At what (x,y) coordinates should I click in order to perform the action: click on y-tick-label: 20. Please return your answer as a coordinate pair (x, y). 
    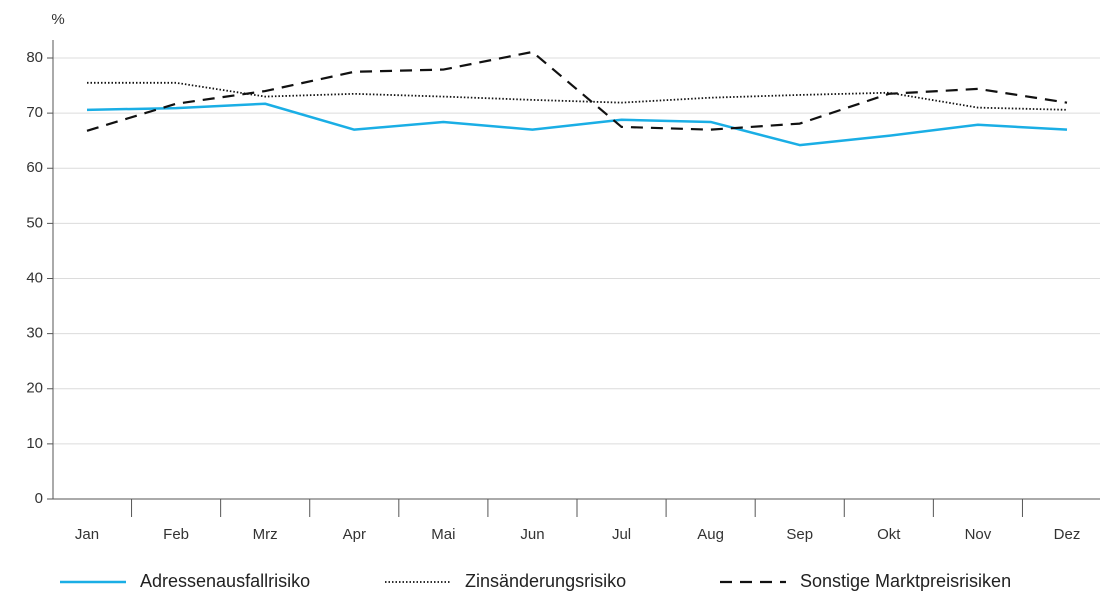
    Looking at the image, I should click on (34, 388).